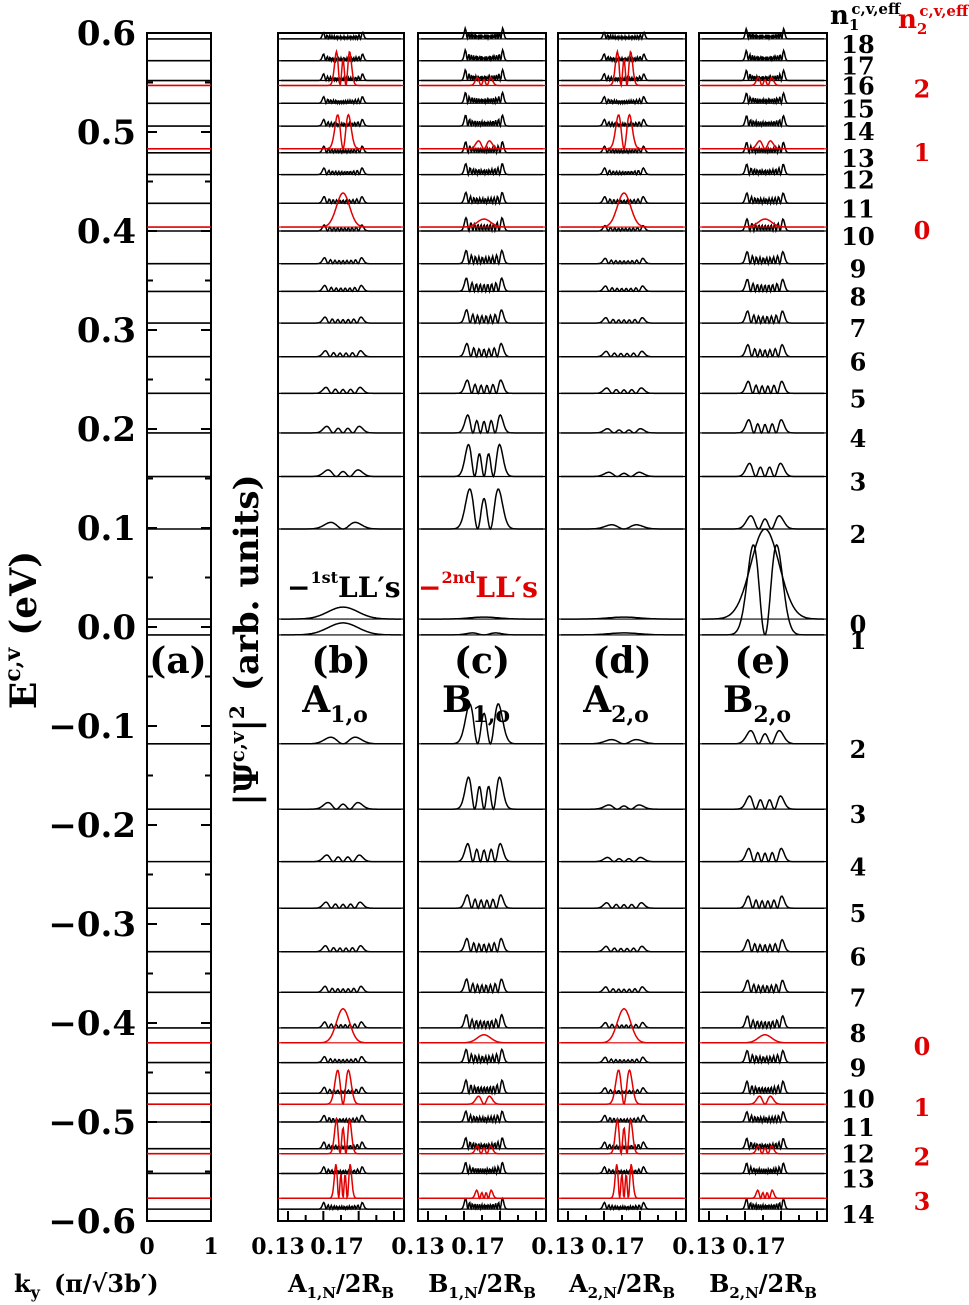 The height and width of the screenshot is (1305, 969). What do you see at coordinates (630, 715) in the screenshot?
I see `panel-d-site-sub: 2,o` at bounding box center [630, 715].